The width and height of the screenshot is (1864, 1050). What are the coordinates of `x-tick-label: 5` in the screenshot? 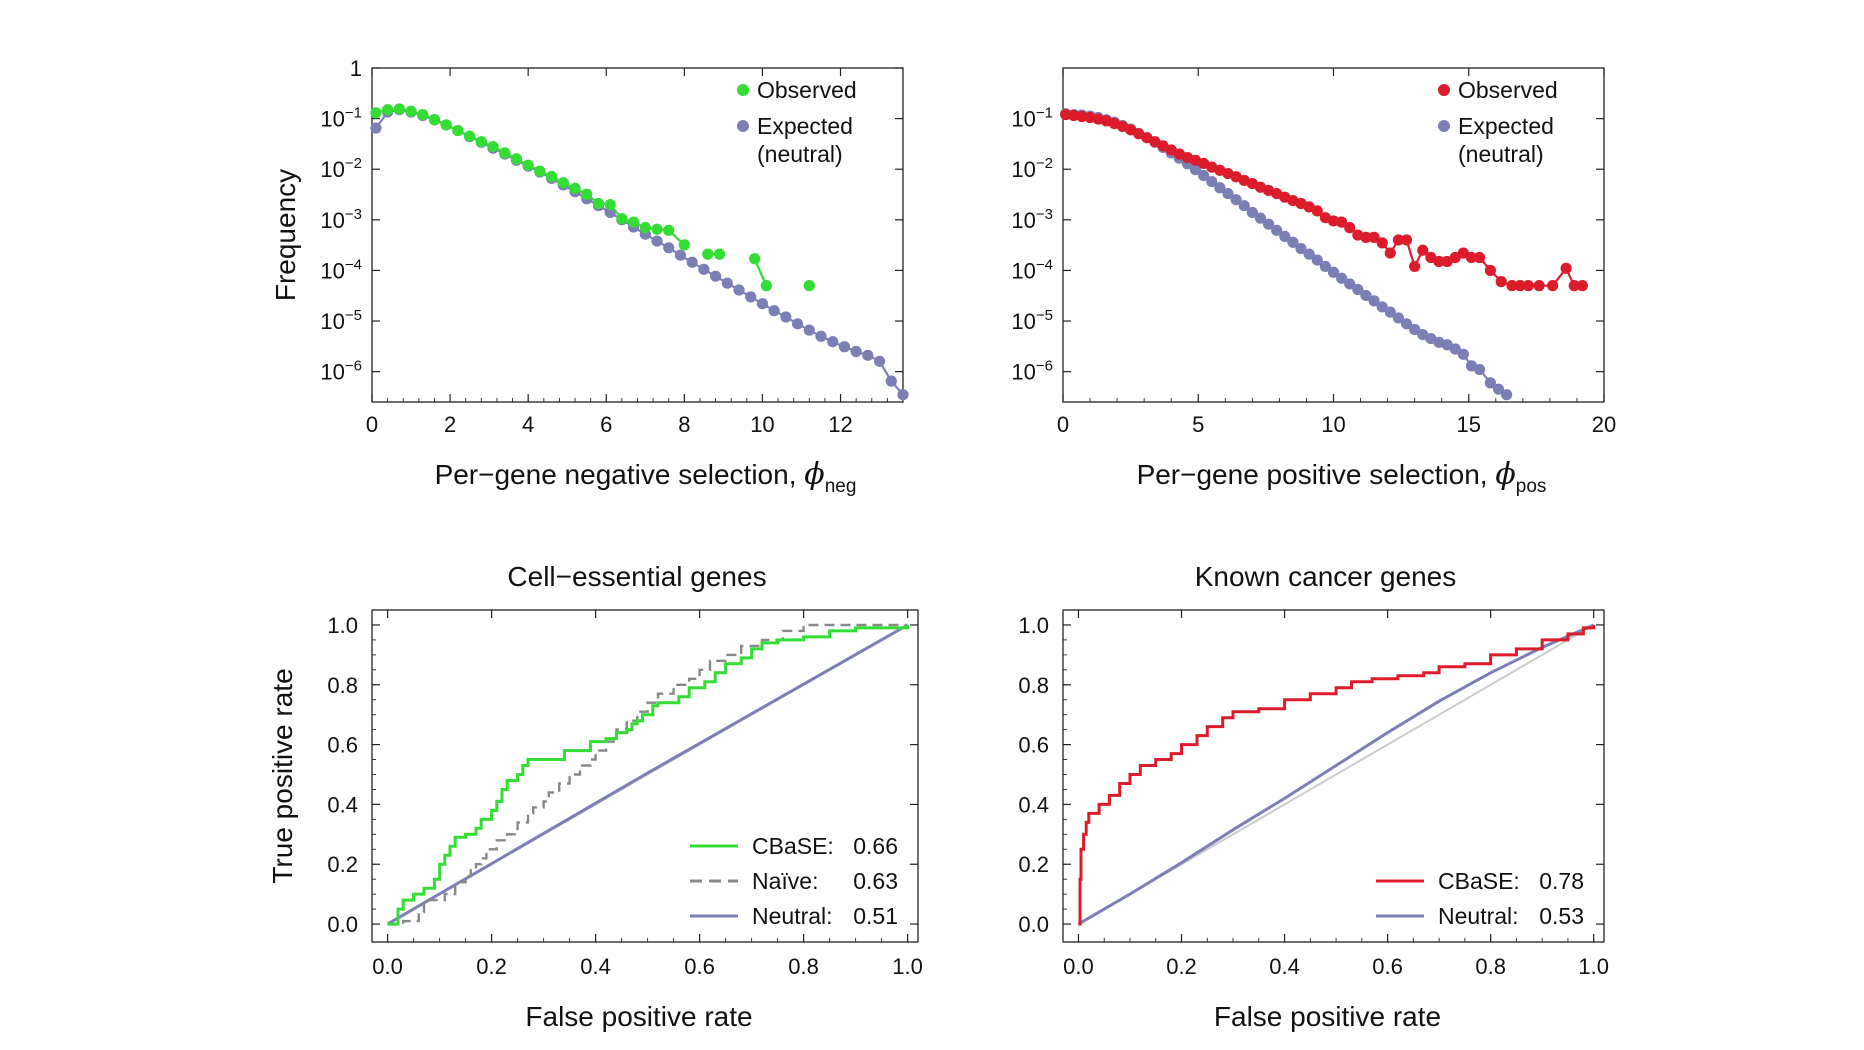 It's located at (1198, 424).